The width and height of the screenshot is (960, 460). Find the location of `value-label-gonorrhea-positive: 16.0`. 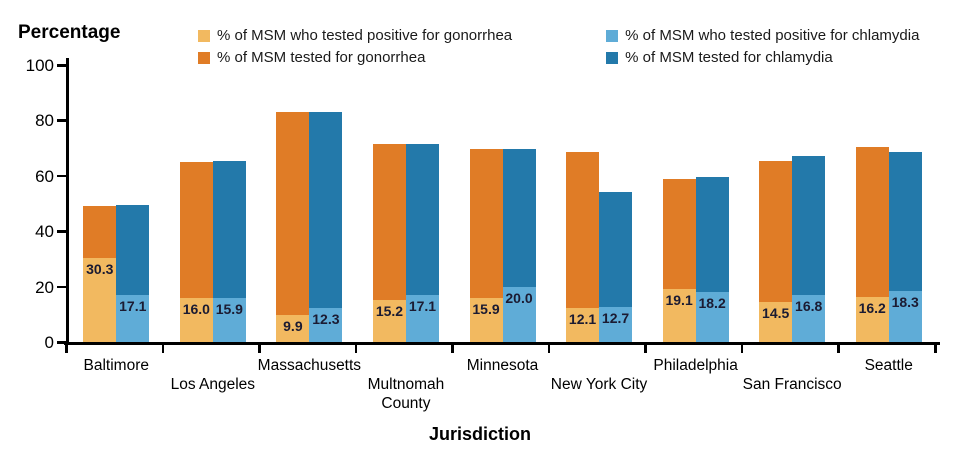

value-label-gonorrhea-positive: 16.0 is located at coordinates (196, 308).